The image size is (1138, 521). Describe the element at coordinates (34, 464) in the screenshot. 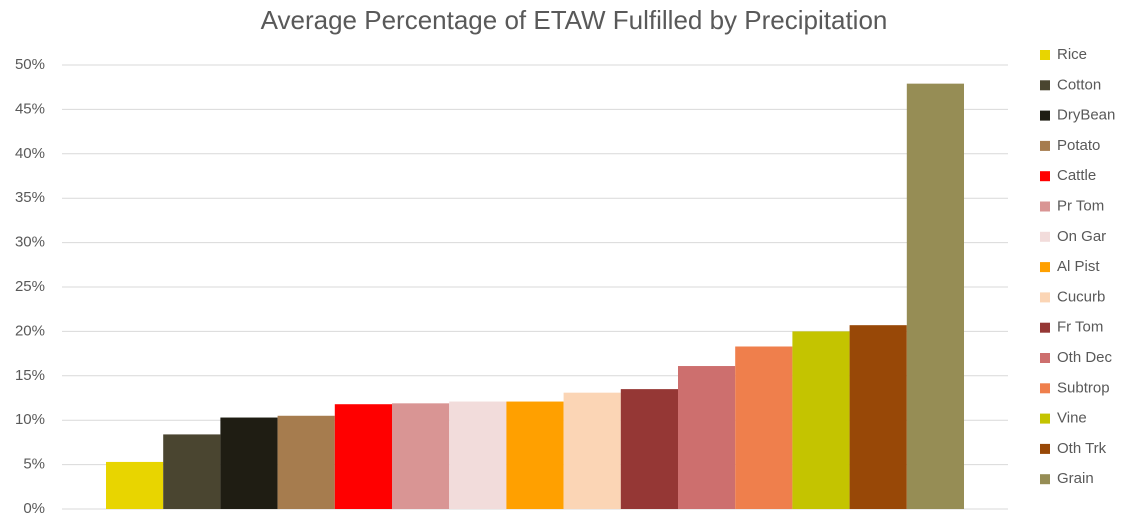

I see `y-tick-label: 5%` at that location.